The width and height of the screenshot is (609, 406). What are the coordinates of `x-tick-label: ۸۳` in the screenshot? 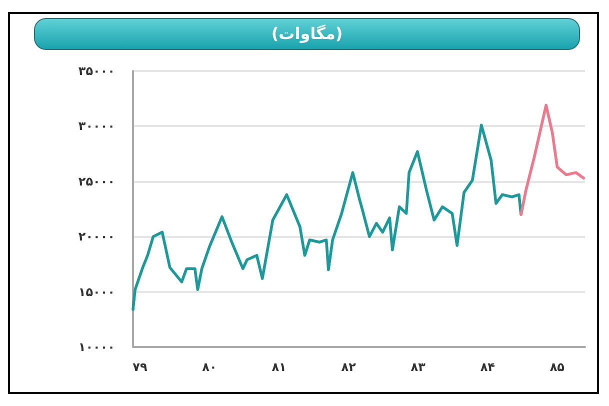 It's located at (418, 367).